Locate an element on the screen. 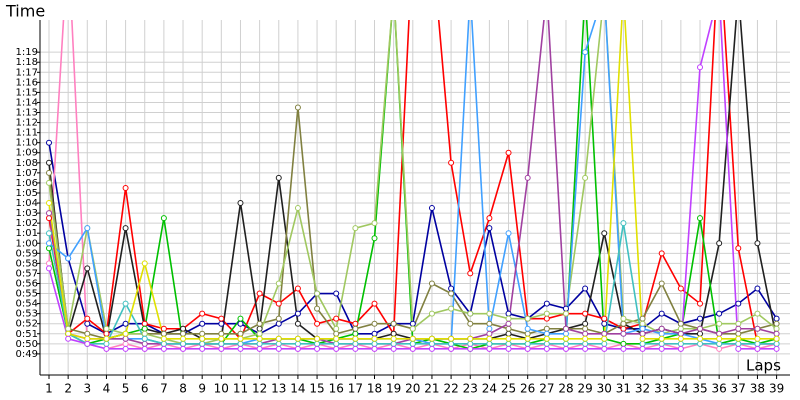 This screenshot has width=800, height=400. x-tick-label: 35 is located at coordinates (699, 389).